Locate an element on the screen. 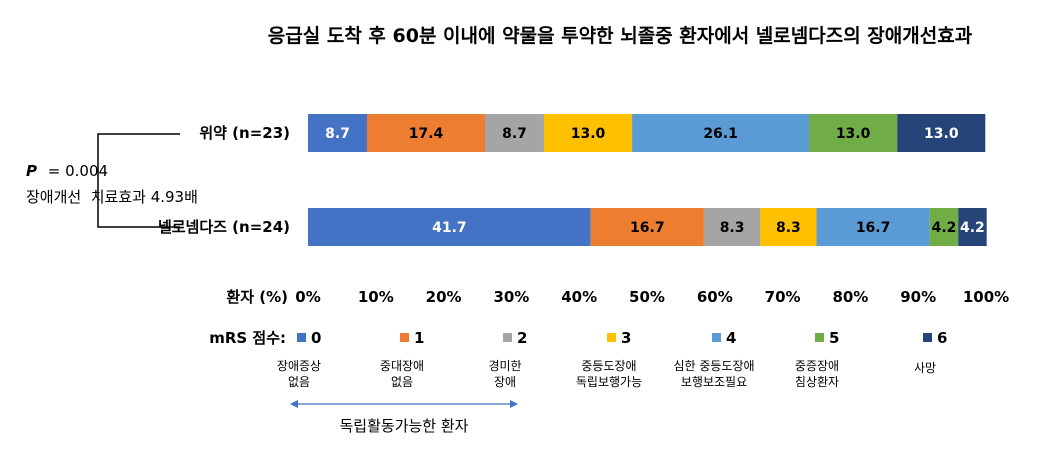 This screenshot has height=453, width=1040. category-label-1: 위약 (n=23) is located at coordinates (244, 133).